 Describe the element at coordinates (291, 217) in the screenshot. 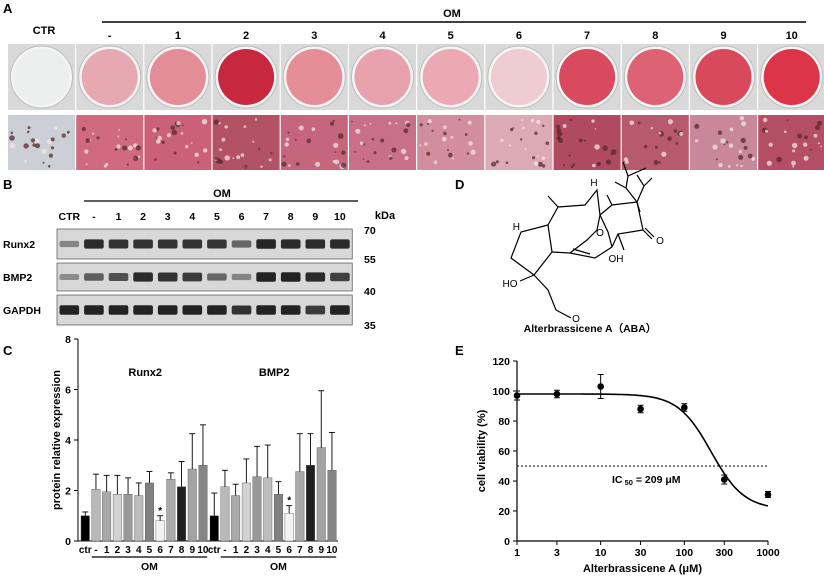

I see `blot-lane-label: 8` at that location.